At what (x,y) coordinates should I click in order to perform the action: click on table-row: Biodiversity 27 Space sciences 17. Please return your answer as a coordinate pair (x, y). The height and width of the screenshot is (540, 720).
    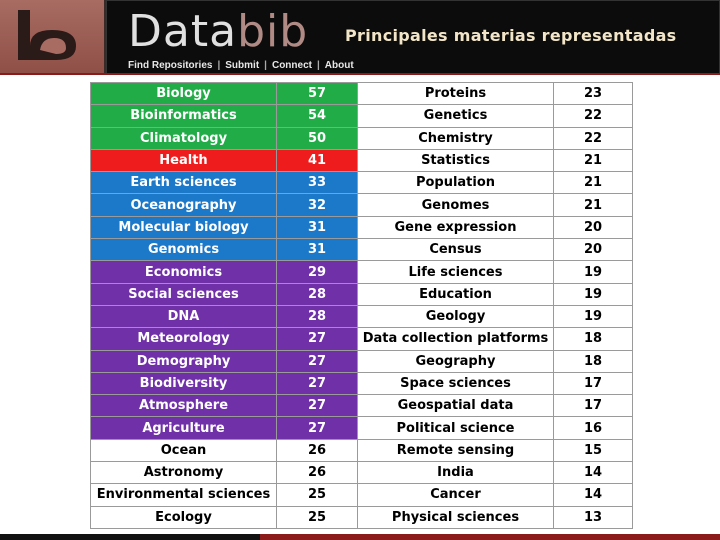
    Looking at the image, I should click on (361, 383).